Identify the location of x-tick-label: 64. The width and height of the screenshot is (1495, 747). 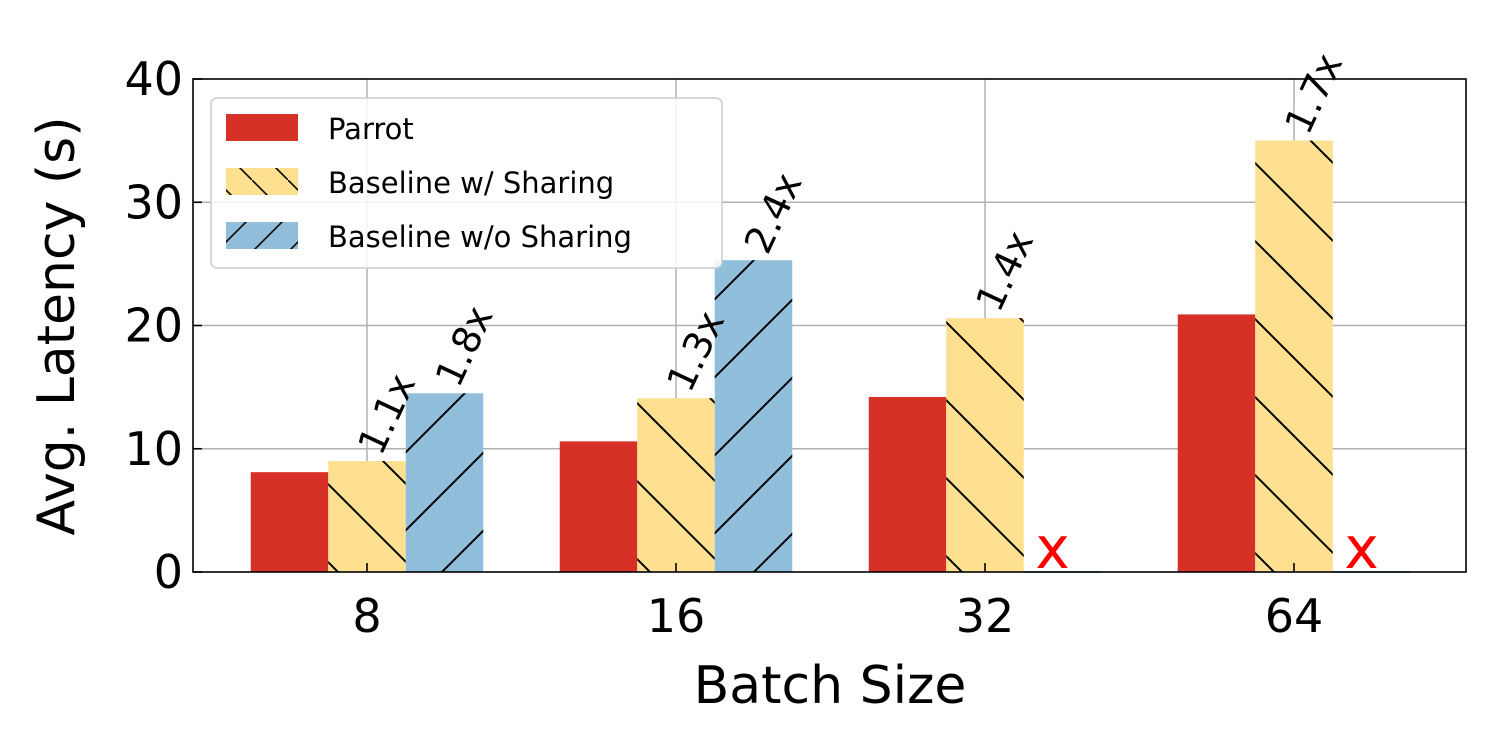
(1294, 616).